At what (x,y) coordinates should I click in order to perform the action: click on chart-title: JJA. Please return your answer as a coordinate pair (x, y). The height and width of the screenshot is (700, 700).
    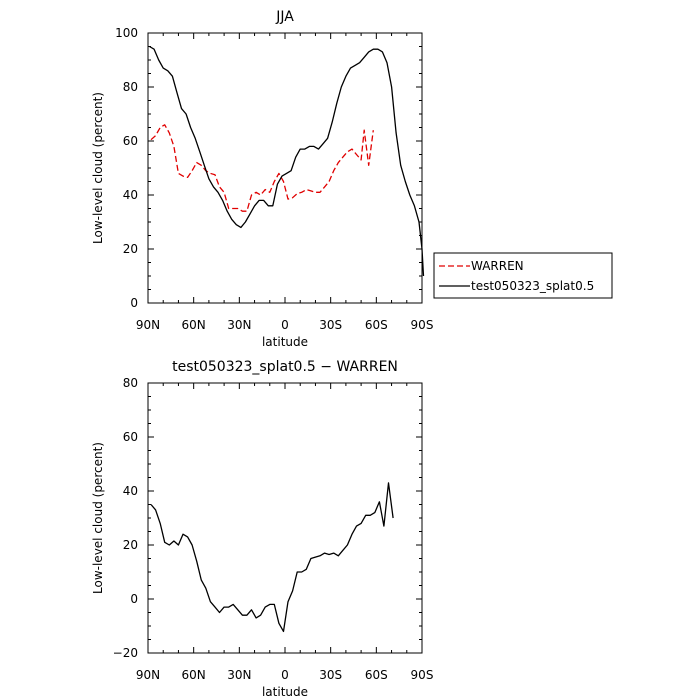
    Looking at the image, I should click on (284, 17).